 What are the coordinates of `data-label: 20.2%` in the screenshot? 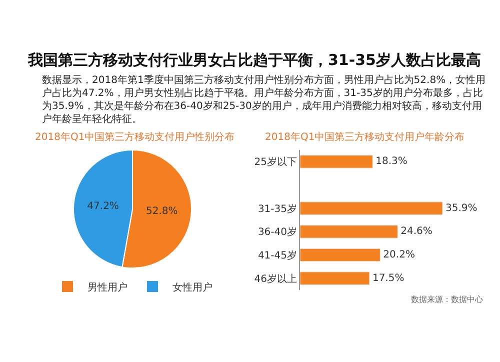 It's located at (399, 255).